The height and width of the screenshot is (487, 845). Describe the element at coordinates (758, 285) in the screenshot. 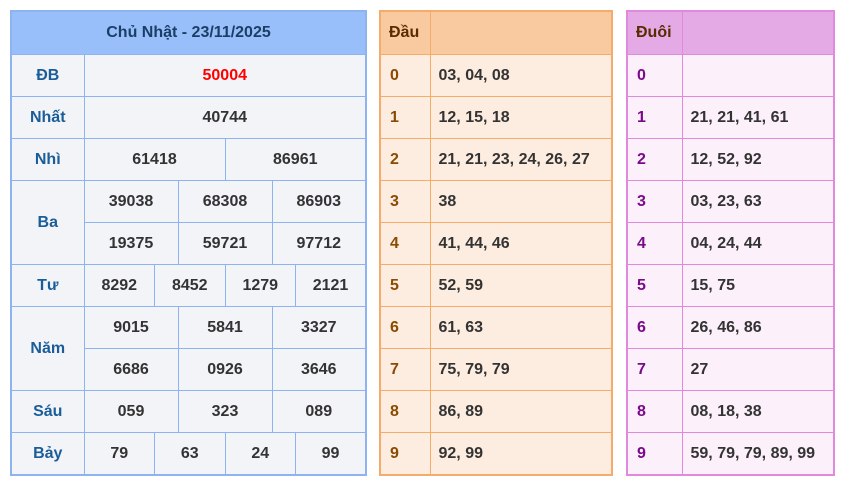

I see `duoi-values: 15, 75` at that location.